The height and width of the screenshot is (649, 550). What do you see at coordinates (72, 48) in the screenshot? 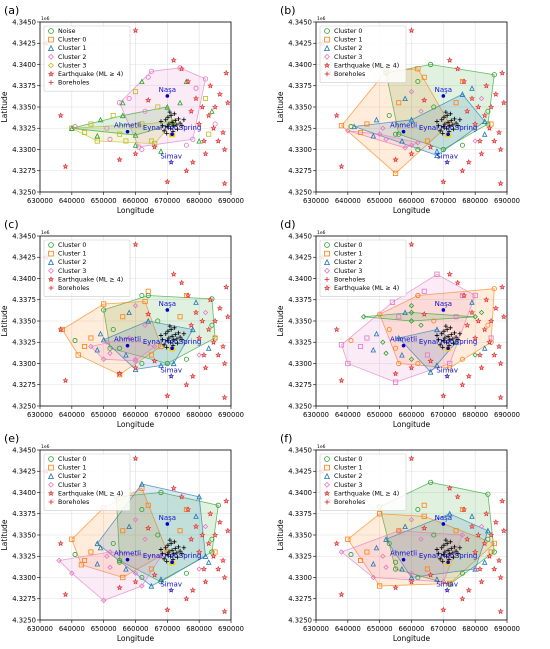
I see `legend-label: Cluster 1` at bounding box center [72, 48].